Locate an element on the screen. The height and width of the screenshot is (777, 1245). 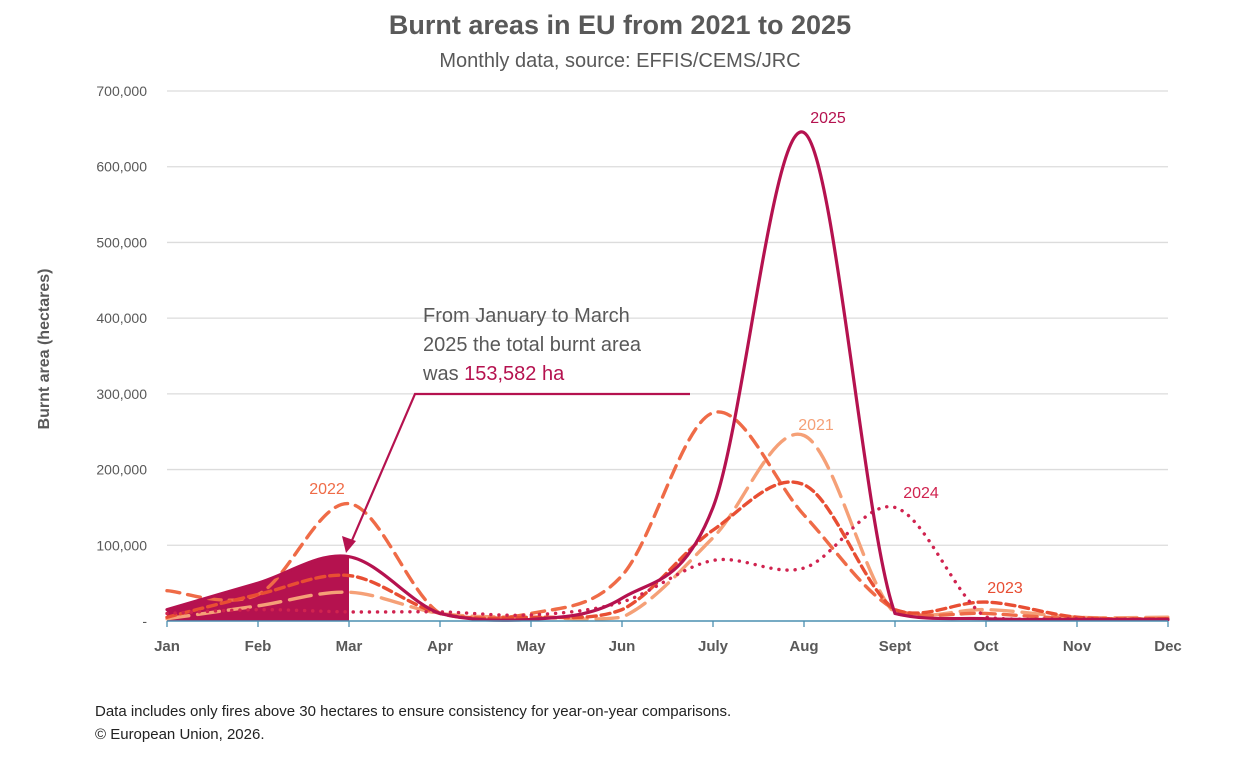
x-tick-label: Dec is located at coordinates (1168, 646).